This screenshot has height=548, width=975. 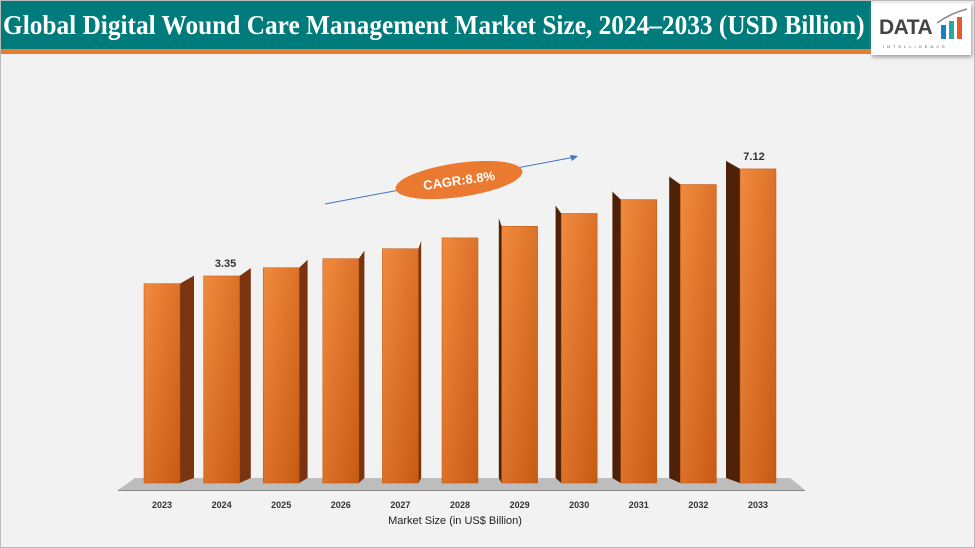 What do you see at coordinates (460, 360) in the screenshot?
I see `bar-2028` at bounding box center [460, 360].